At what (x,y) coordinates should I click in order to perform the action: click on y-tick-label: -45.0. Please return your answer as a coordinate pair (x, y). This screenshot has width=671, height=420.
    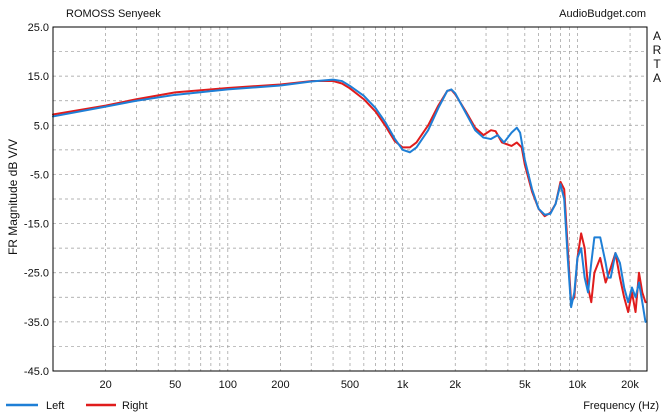
    Looking at the image, I should click on (36, 372).